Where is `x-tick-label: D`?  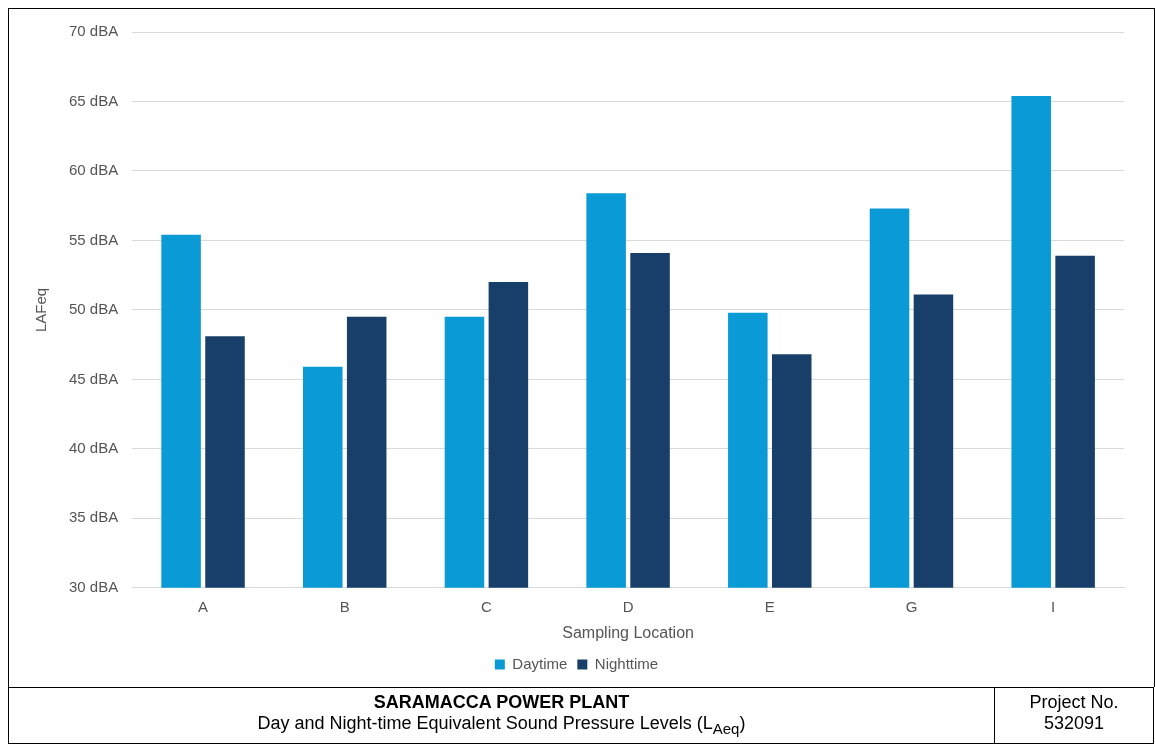 x-tick-label: D is located at coordinates (628, 606).